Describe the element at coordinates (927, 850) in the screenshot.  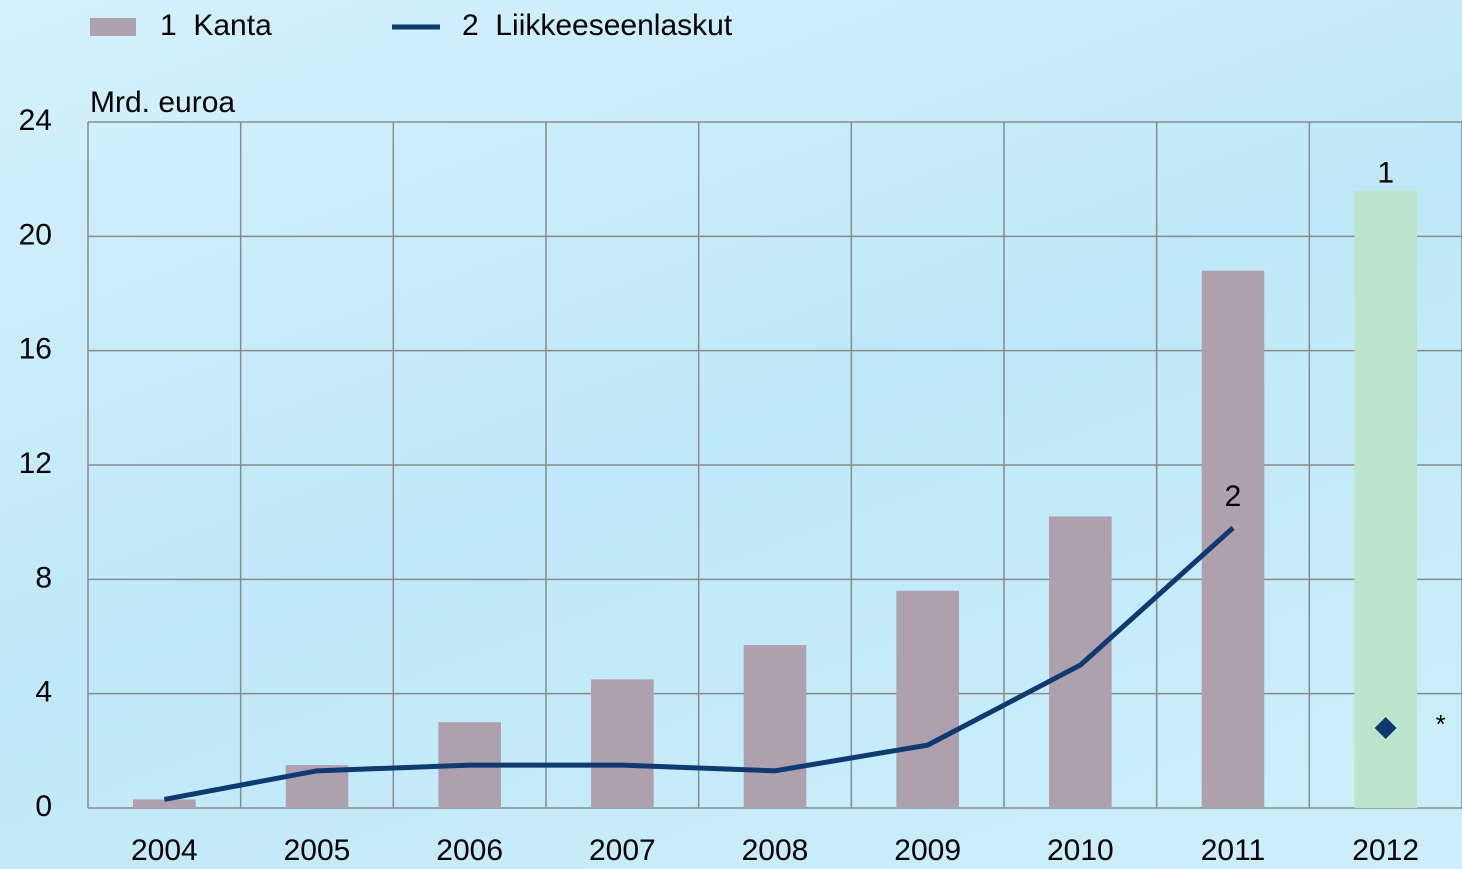
I see `x-tick-label: 2009` at that location.